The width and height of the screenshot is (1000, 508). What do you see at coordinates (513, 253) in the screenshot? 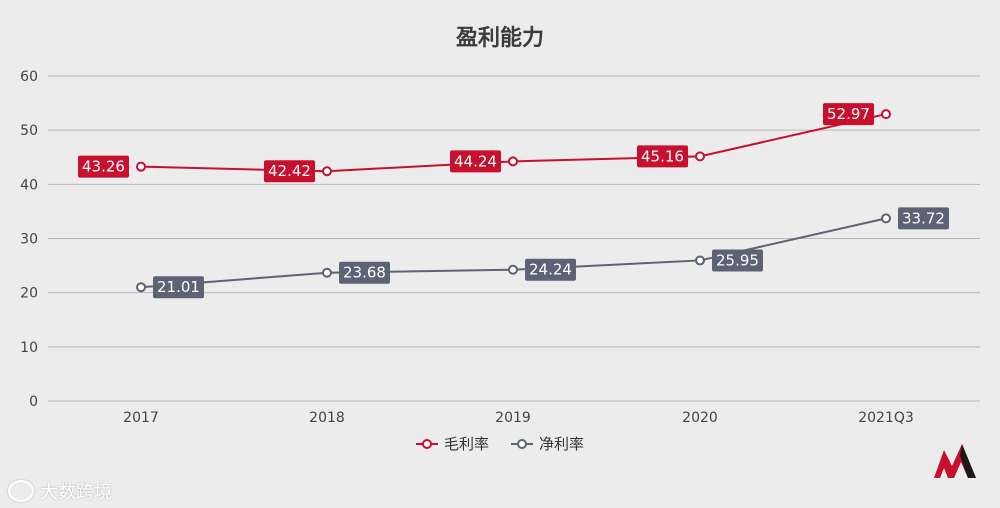
I see `series-line-net-margin` at bounding box center [513, 253].